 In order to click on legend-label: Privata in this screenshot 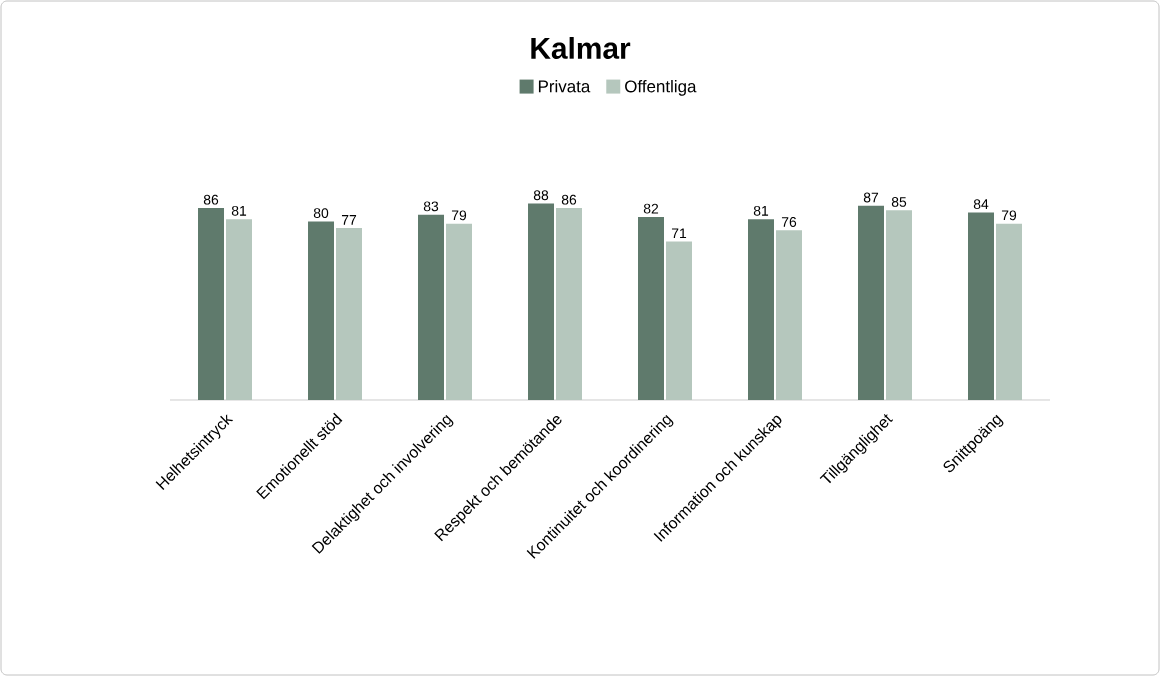, I will do `click(564, 86)`.